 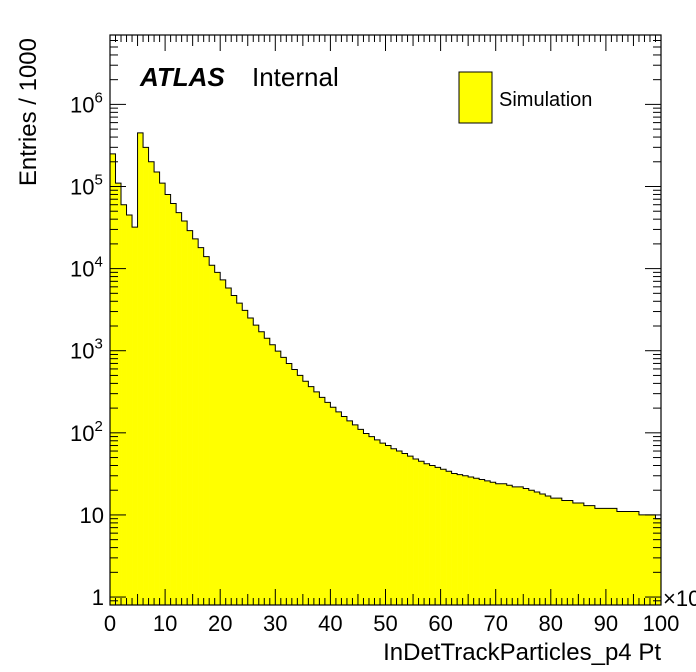 I want to click on y-tick-label: 10, so click(x=92, y=515).